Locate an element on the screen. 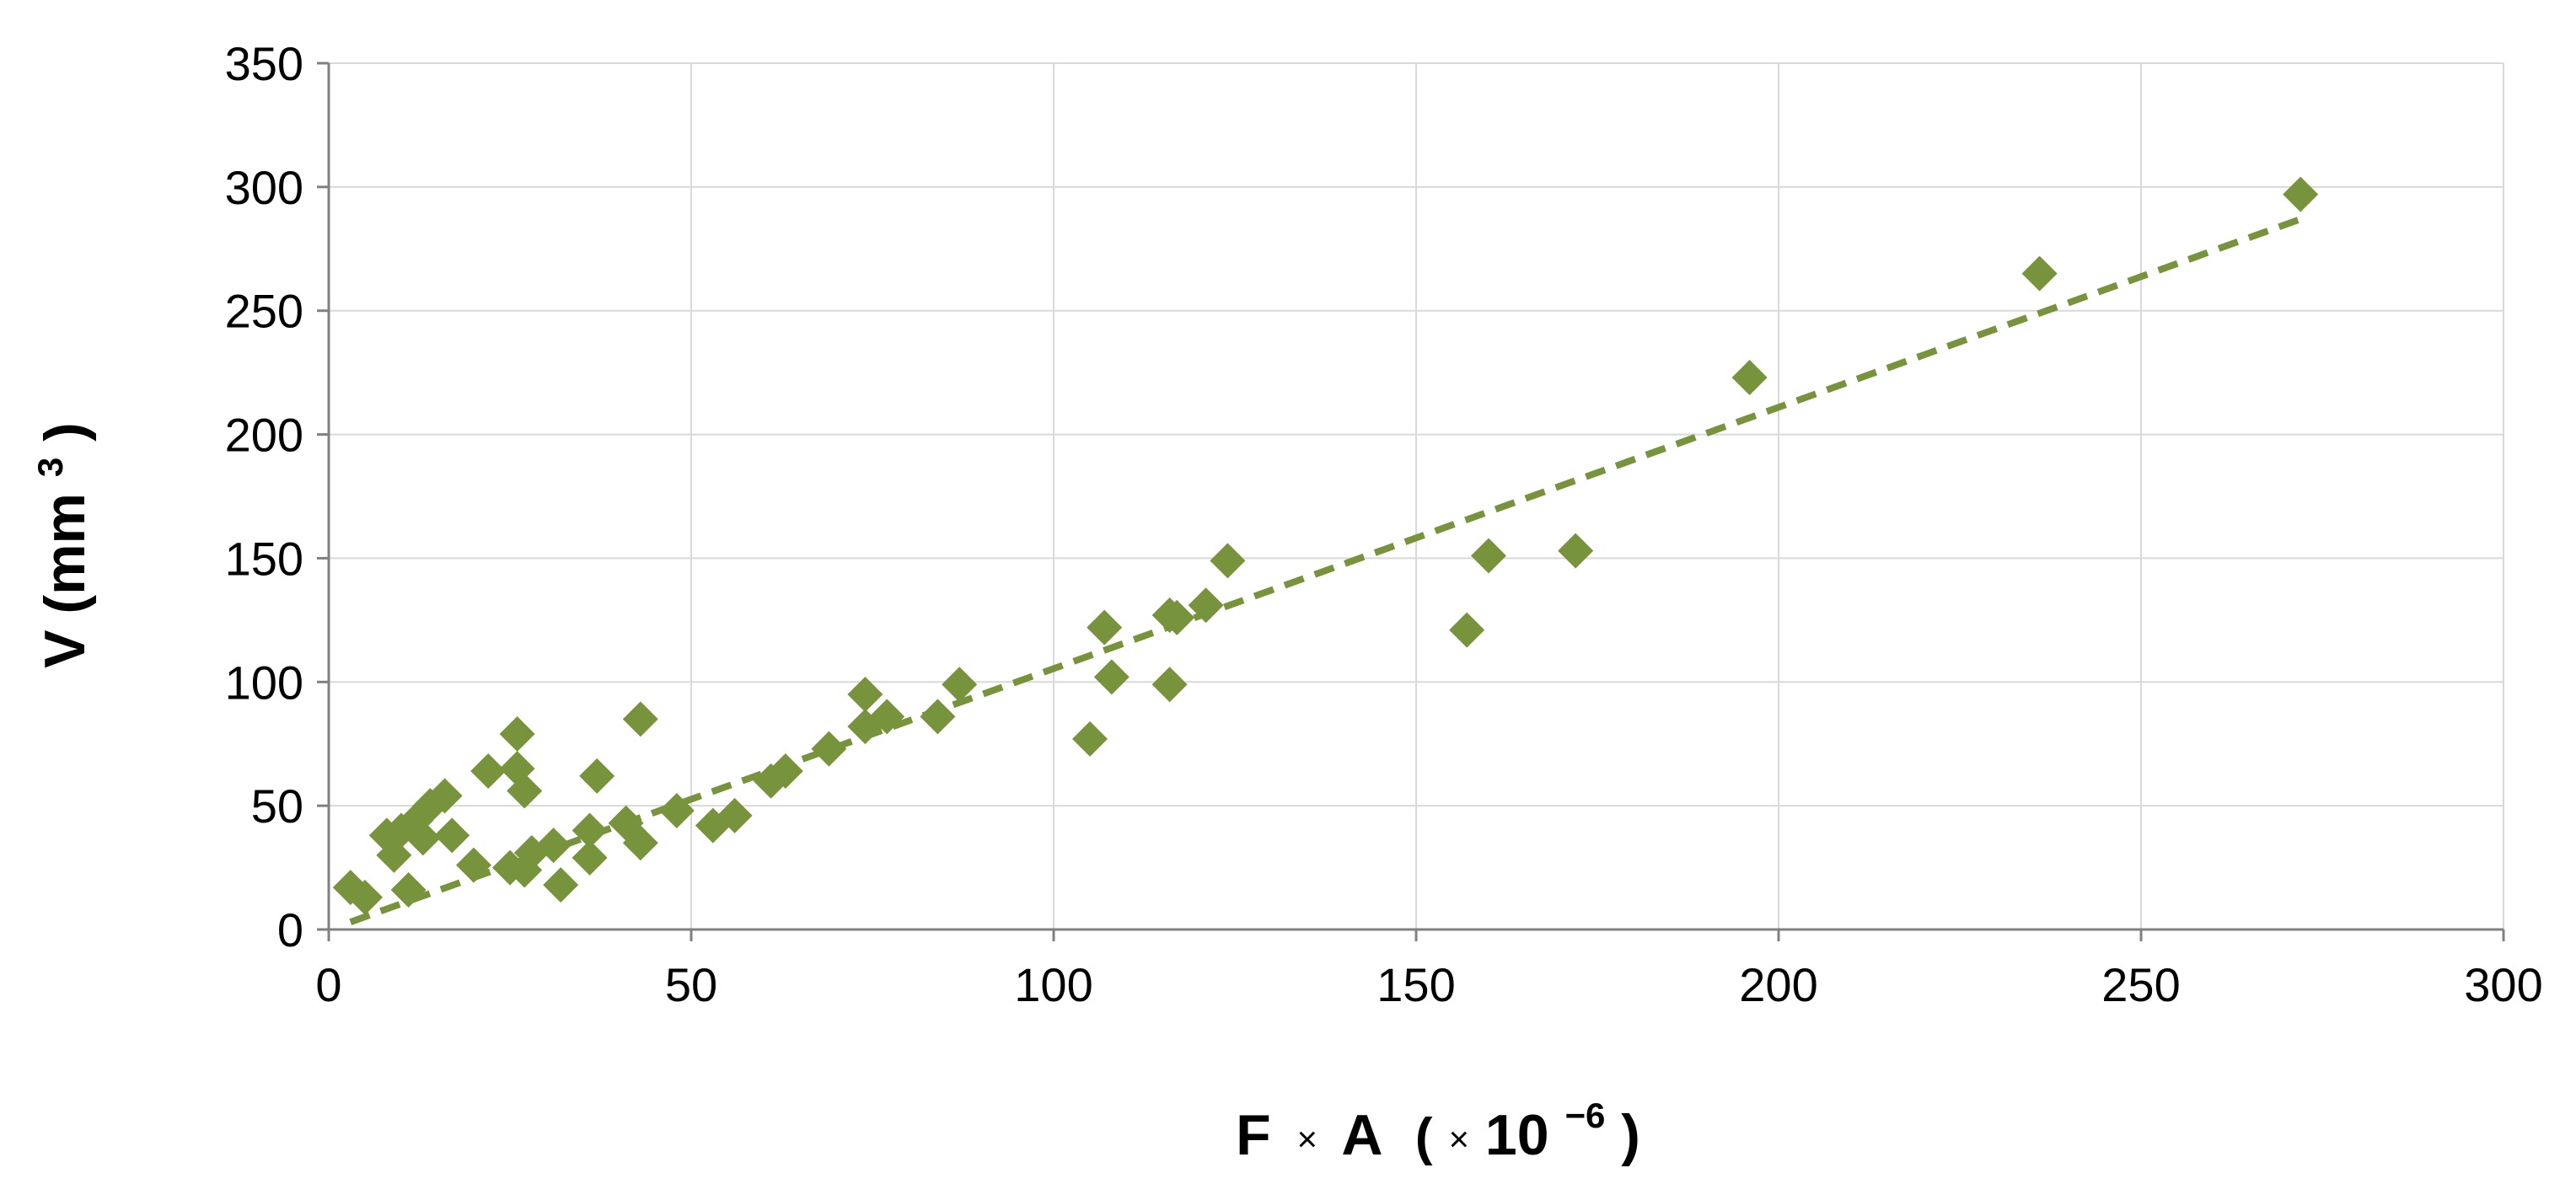  y-tick-label: 300 is located at coordinates (264, 187).